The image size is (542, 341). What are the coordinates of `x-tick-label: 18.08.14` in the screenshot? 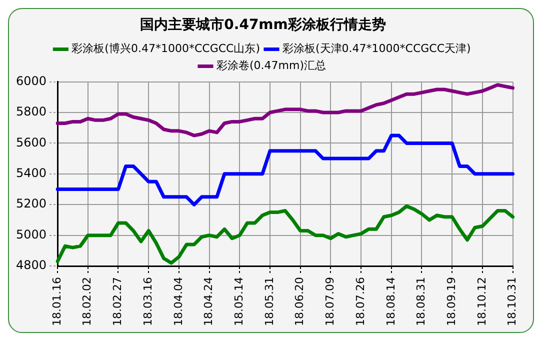 It's located at (391, 301).